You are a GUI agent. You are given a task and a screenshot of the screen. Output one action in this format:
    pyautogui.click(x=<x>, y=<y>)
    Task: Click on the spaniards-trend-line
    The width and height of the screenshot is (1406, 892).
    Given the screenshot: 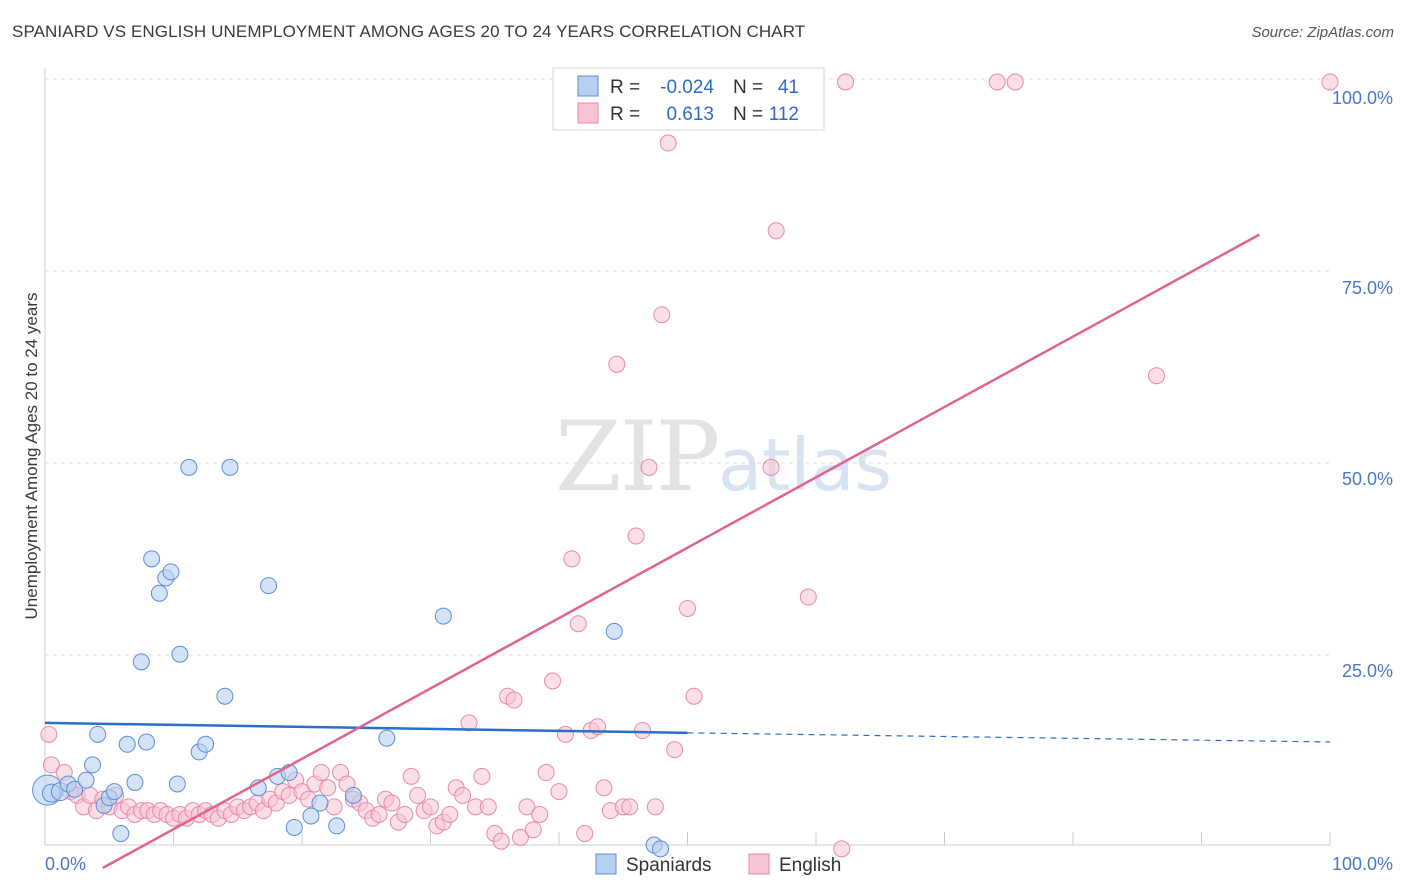 What is the action you would take?
    pyautogui.click(x=366, y=728)
    